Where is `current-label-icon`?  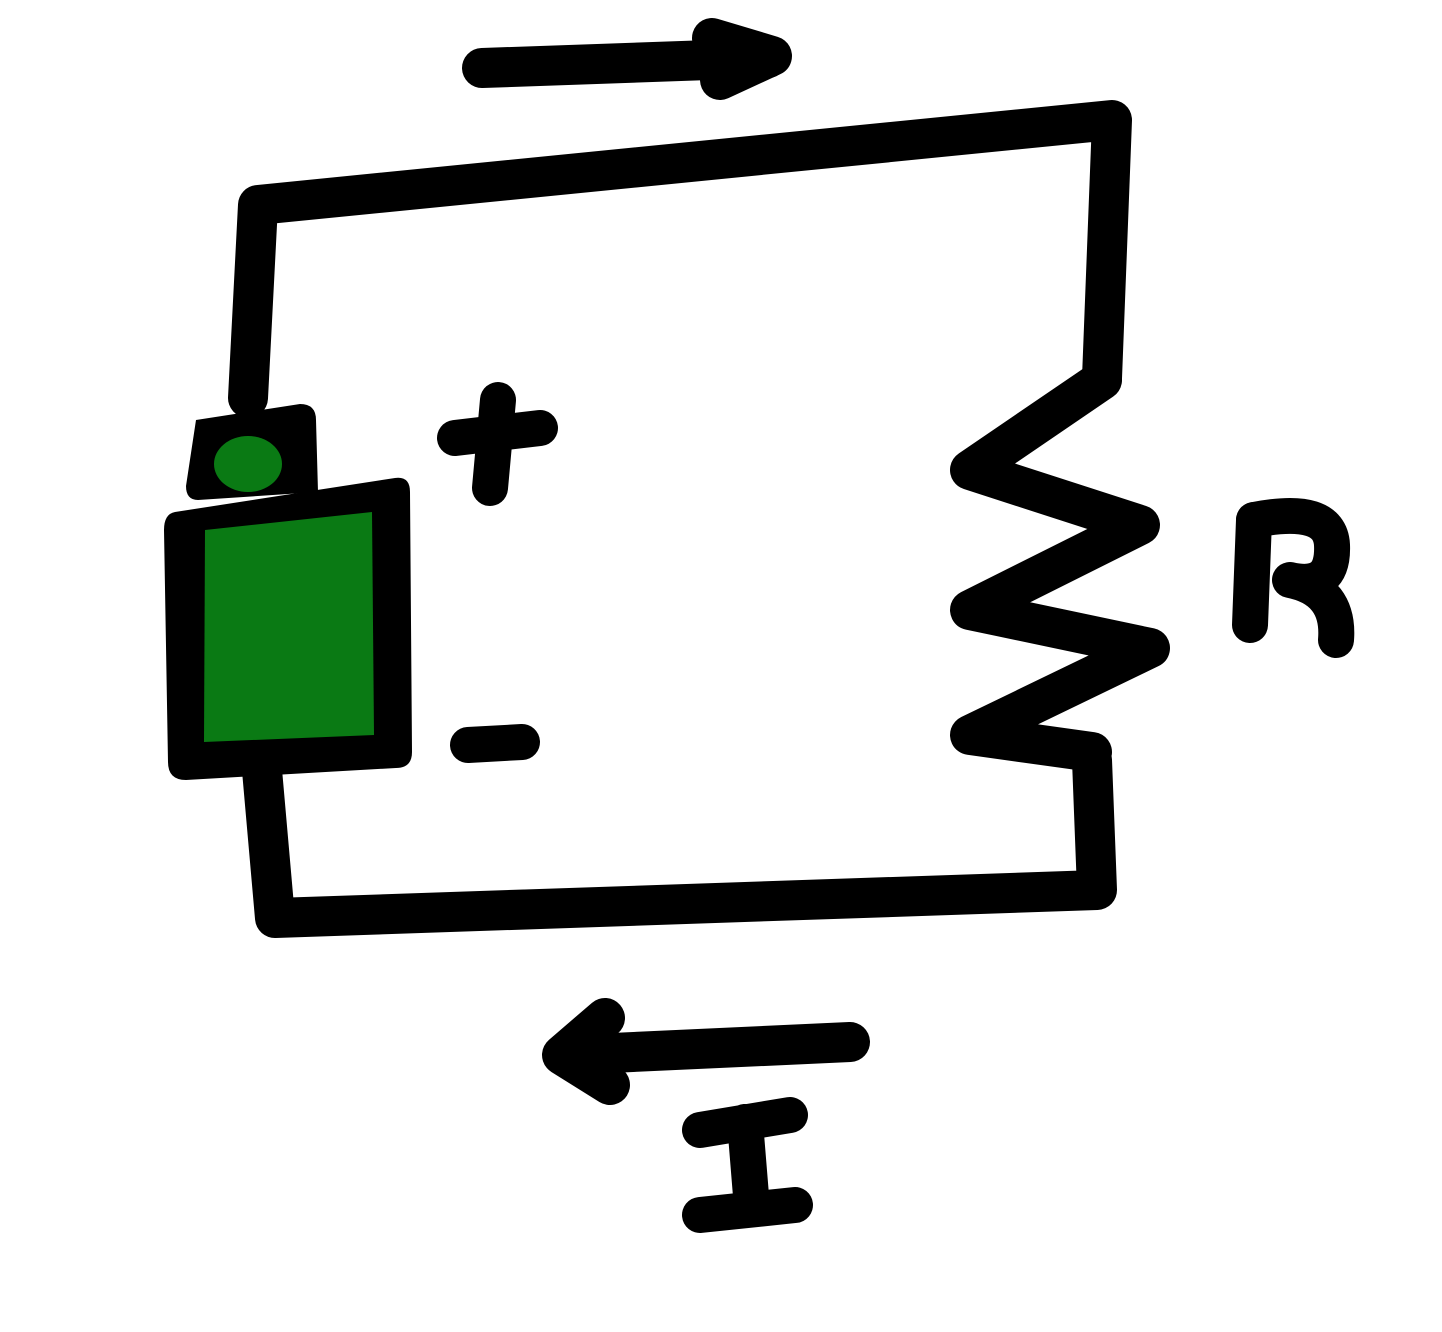
current-label-icon is located at coordinates (747, 1165).